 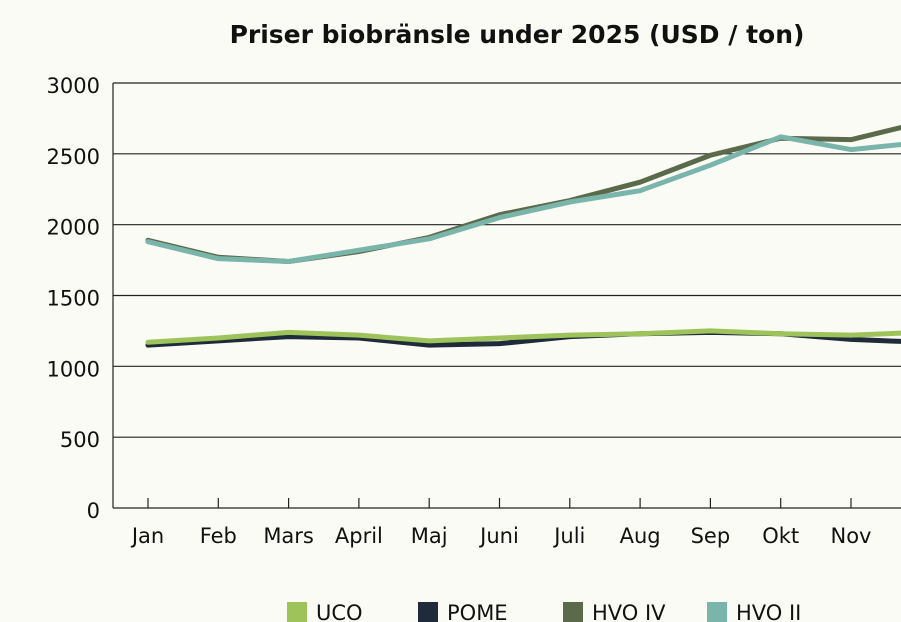 I want to click on x-tick-label: Jan, so click(x=147, y=536).